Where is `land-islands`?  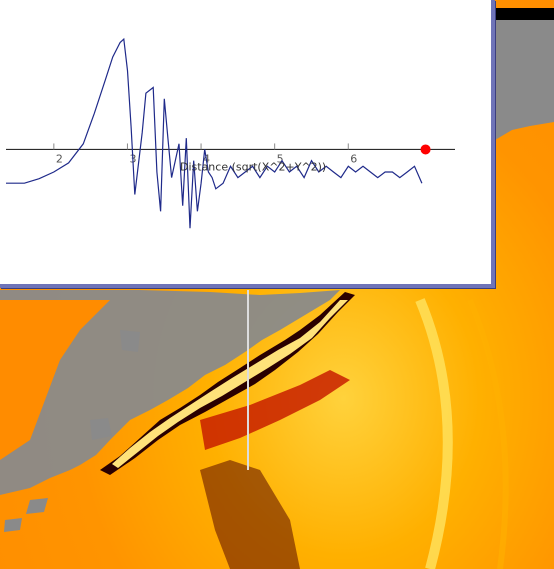
land-islands is located at coordinates (72, 431).